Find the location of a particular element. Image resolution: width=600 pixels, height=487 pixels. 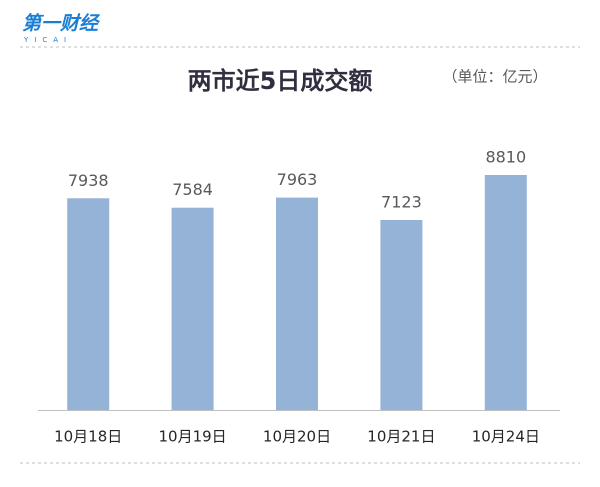

x-tick-label: 10月21日 is located at coordinates (401, 437).